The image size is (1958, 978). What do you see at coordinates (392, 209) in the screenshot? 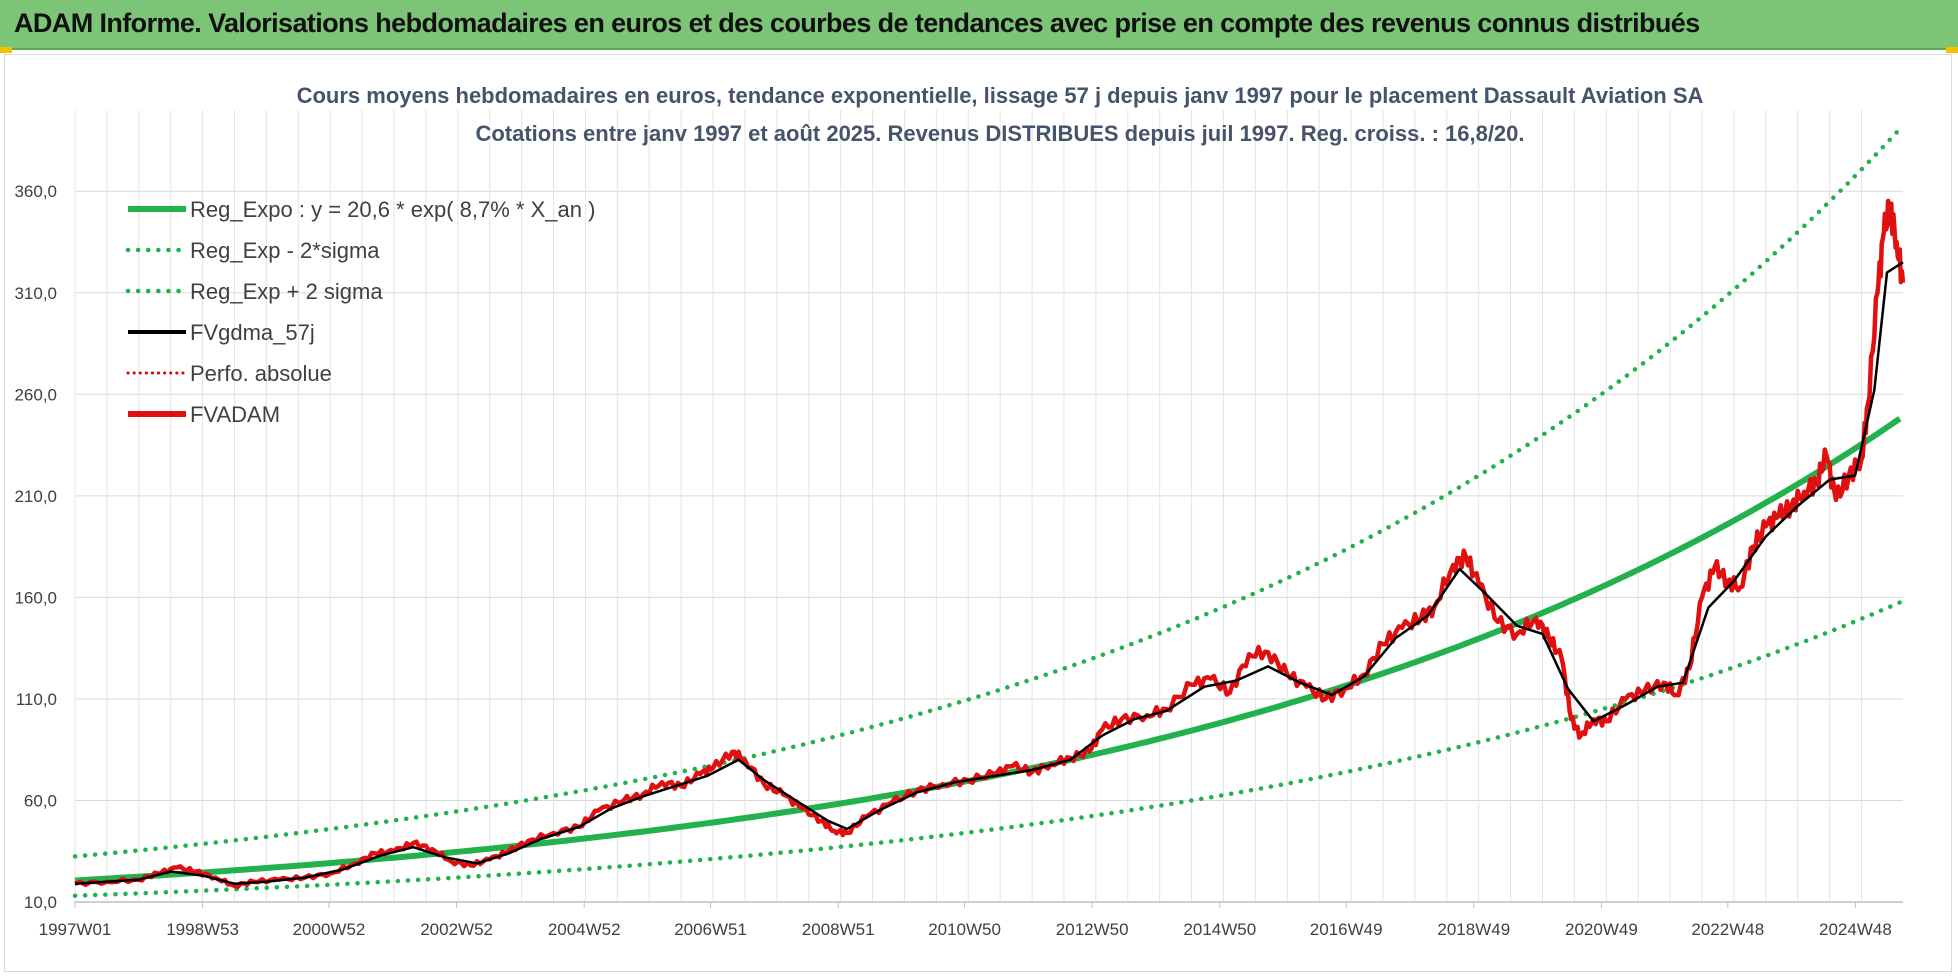
I see `legend-label: Reg_Expo : y = 20,6 * exp( 8,7% * X_an )` at bounding box center [392, 209].